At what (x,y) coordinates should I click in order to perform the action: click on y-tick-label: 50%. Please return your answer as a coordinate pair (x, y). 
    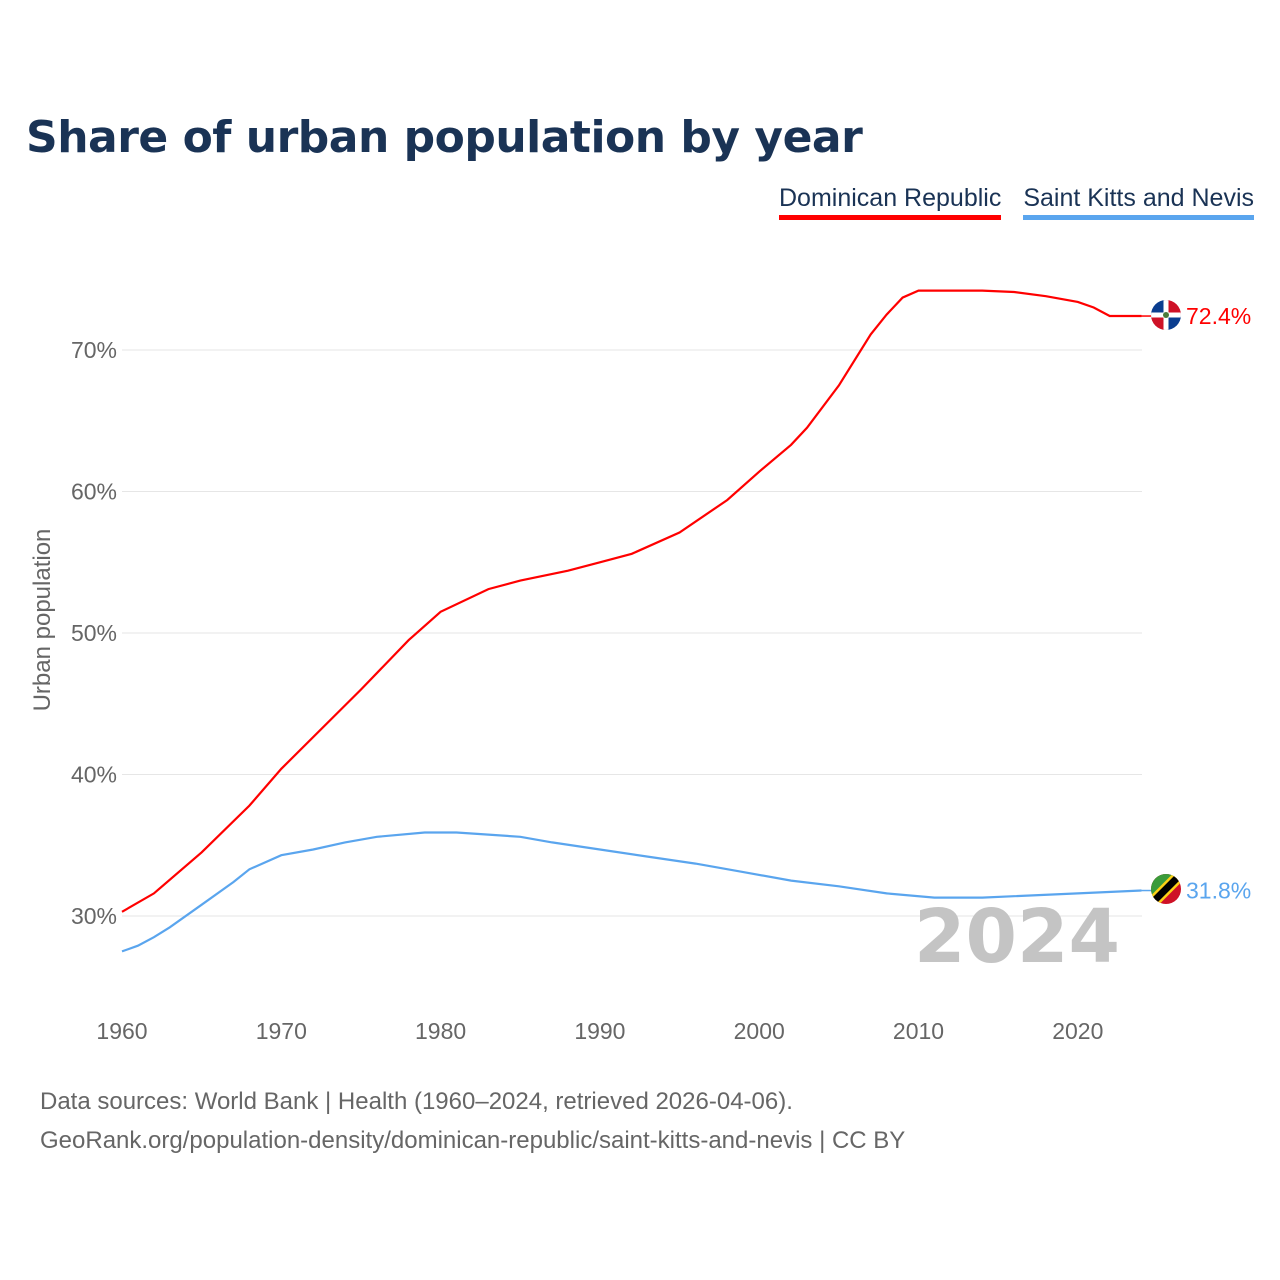
    Looking at the image, I should click on (94, 633).